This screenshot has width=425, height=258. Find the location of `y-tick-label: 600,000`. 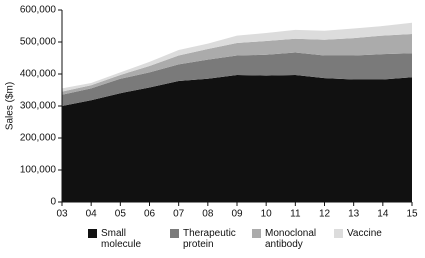

y-tick-label: 600,000 is located at coordinates (38, 10).